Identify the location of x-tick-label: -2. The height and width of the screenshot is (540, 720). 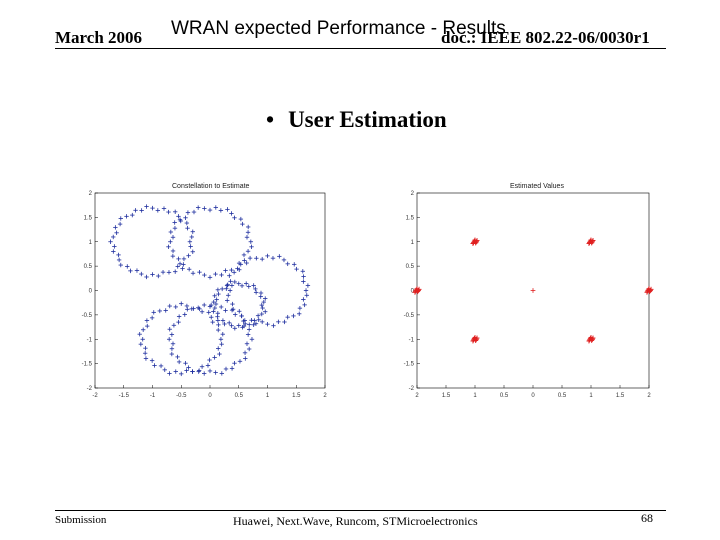
(95, 396).